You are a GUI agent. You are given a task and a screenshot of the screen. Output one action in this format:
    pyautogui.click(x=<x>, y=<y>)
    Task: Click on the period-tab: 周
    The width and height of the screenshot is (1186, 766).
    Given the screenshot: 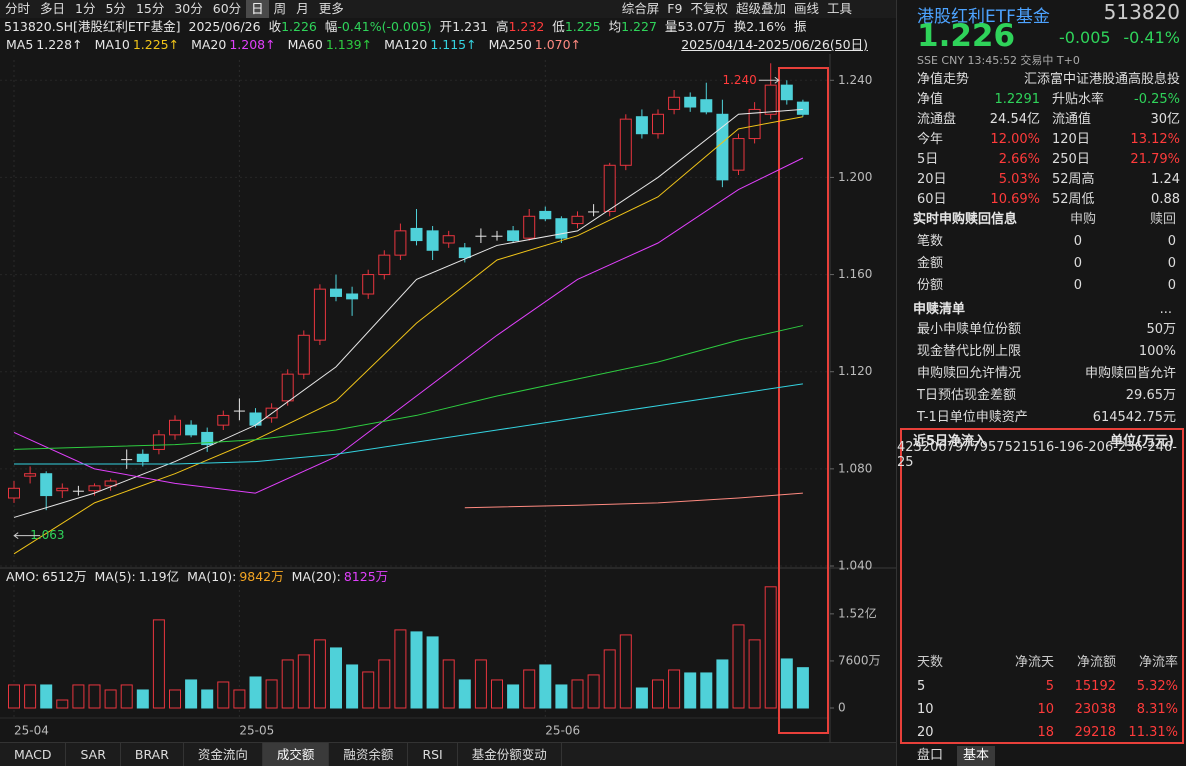 What is the action you would take?
    pyautogui.click(x=280, y=8)
    